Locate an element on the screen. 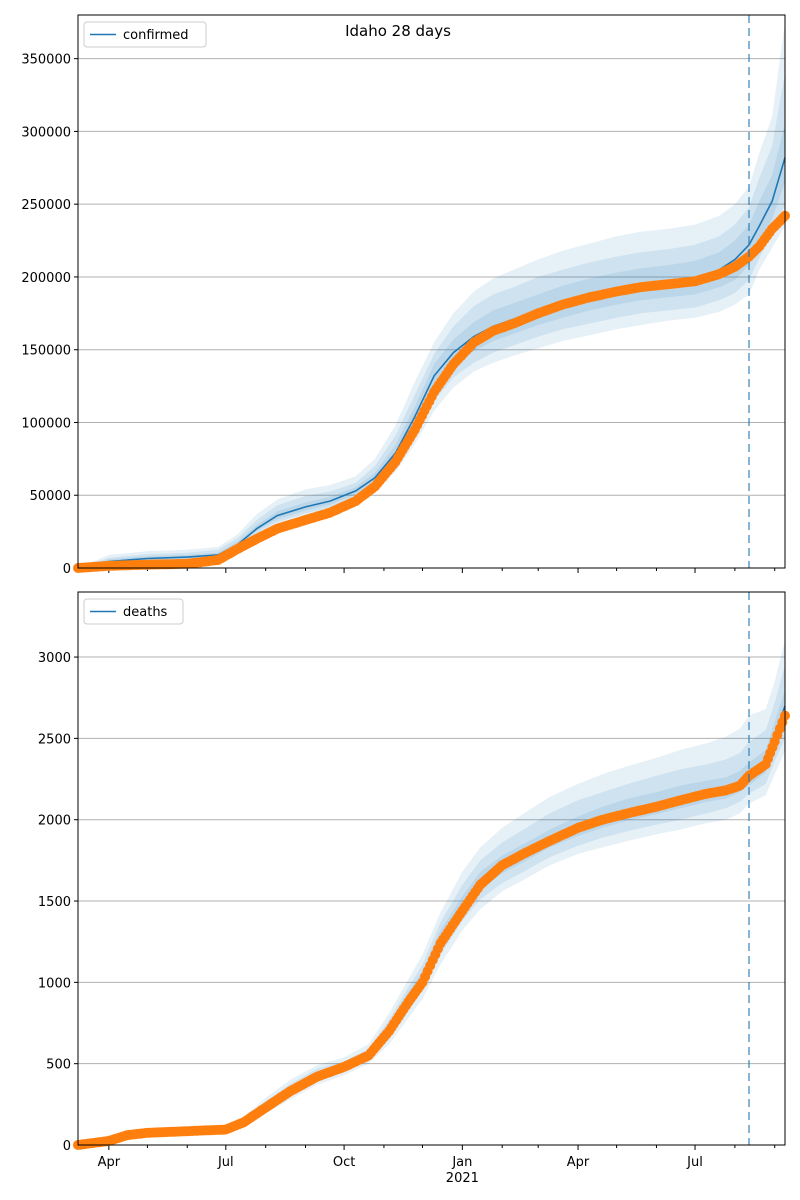 This screenshot has height=1200, width=800. legend-label: deaths is located at coordinates (145, 612).